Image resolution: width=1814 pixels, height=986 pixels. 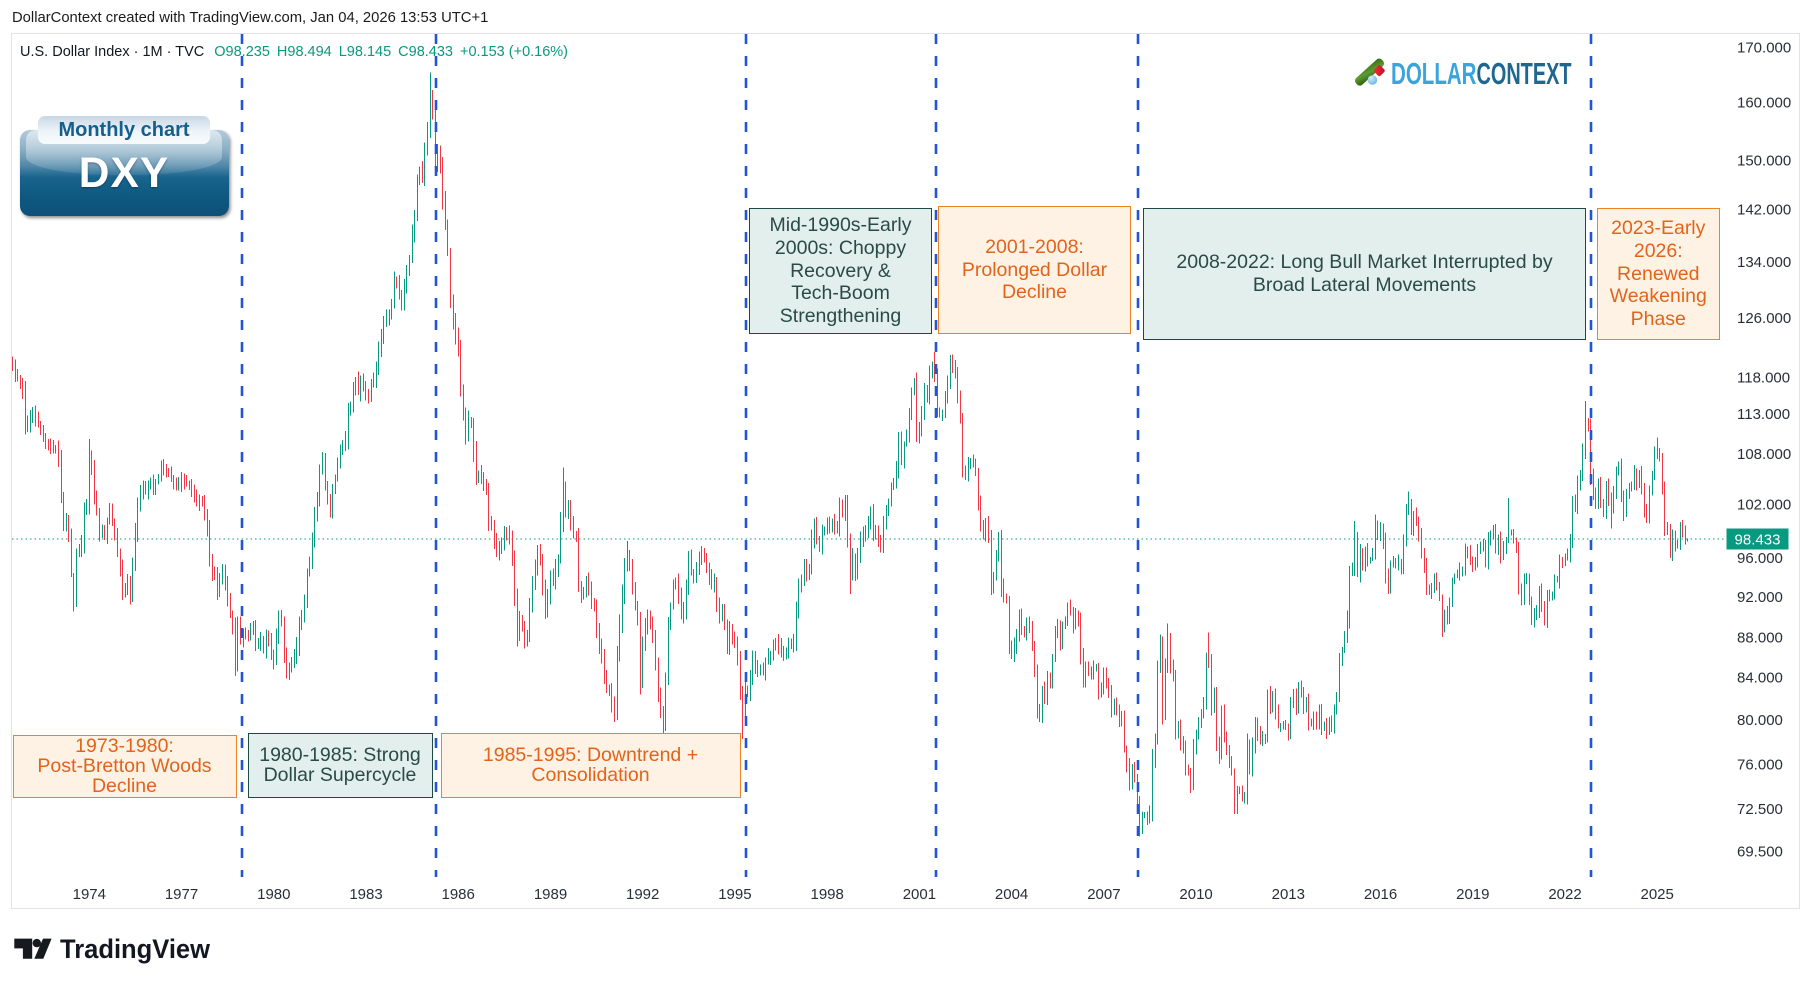 What do you see at coordinates (1760, 637) in the screenshot?
I see `svg-text: 88.000` at bounding box center [1760, 637].